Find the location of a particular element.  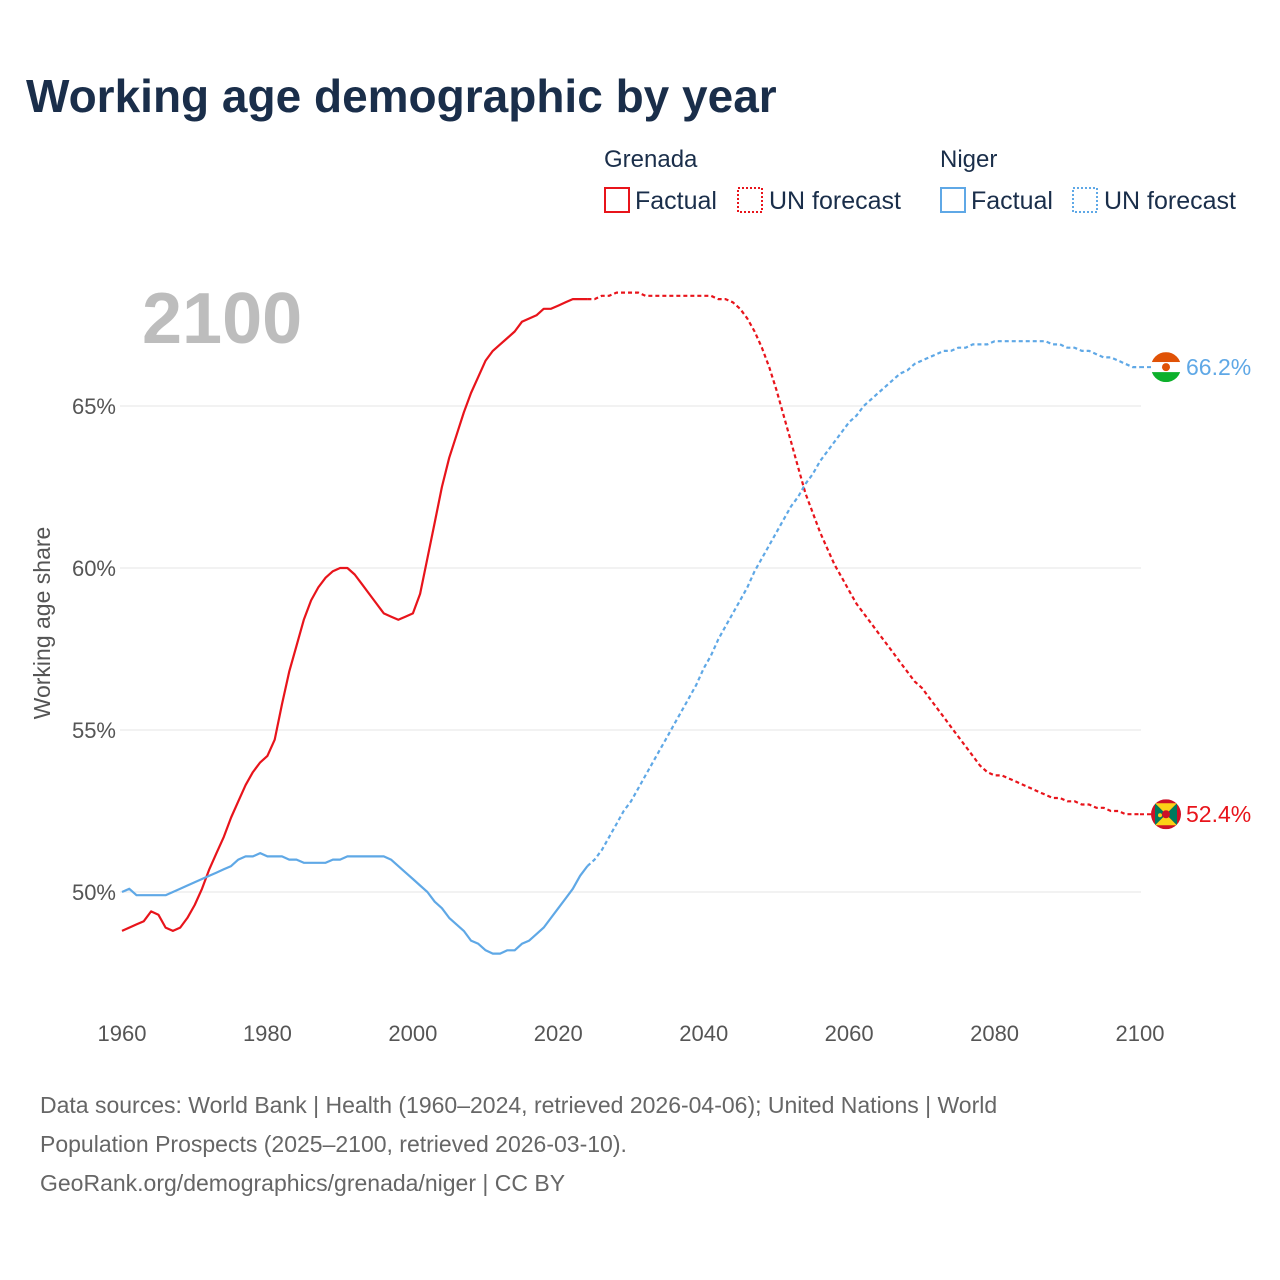

legend-swatch-niger-factual is located at coordinates (953, 200).